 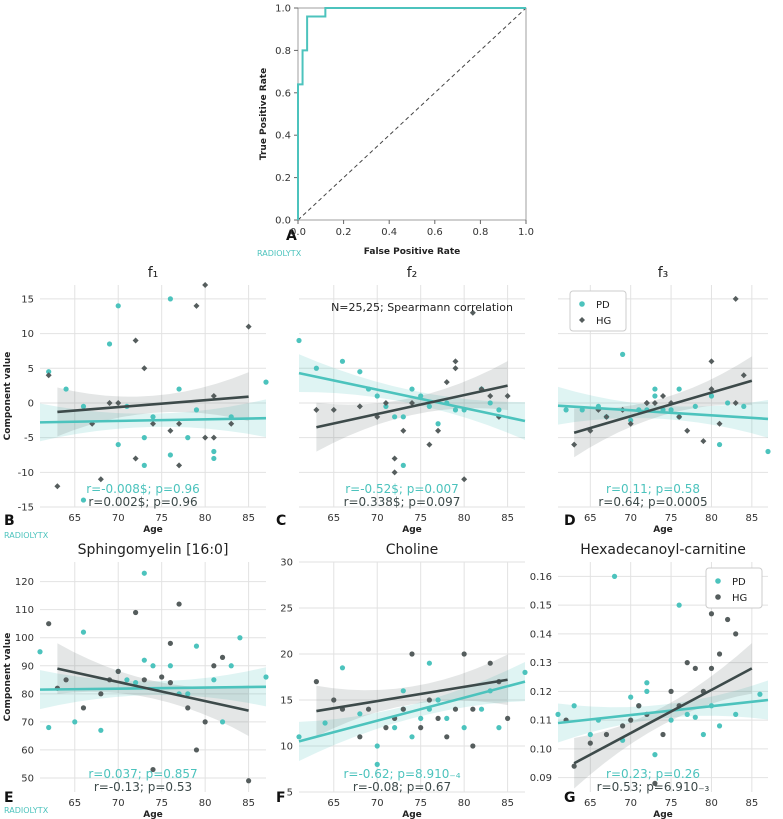 What do you see at coordinates (751, 518) in the screenshot?
I see `x-tick-label: 85` at bounding box center [751, 518].